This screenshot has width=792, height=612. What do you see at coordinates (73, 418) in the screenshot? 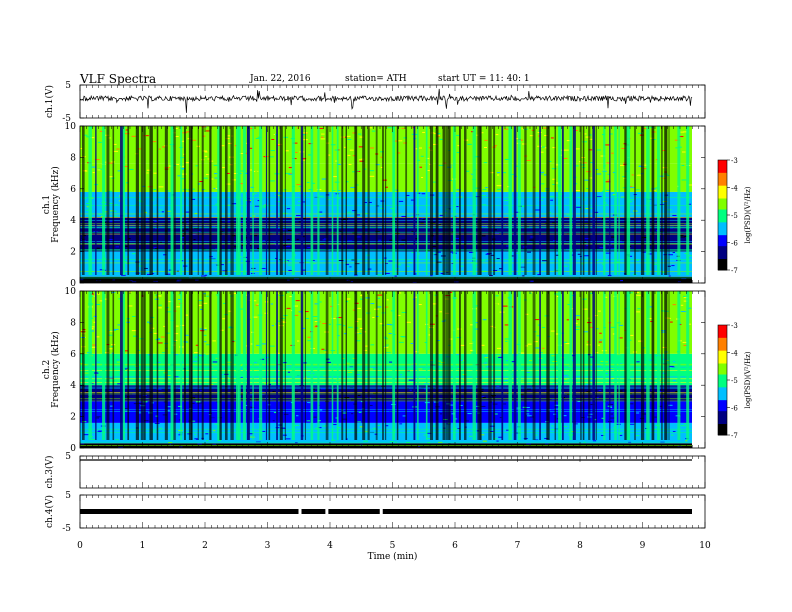
I see `y-tick-label: 2` at bounding box center [73, 418].